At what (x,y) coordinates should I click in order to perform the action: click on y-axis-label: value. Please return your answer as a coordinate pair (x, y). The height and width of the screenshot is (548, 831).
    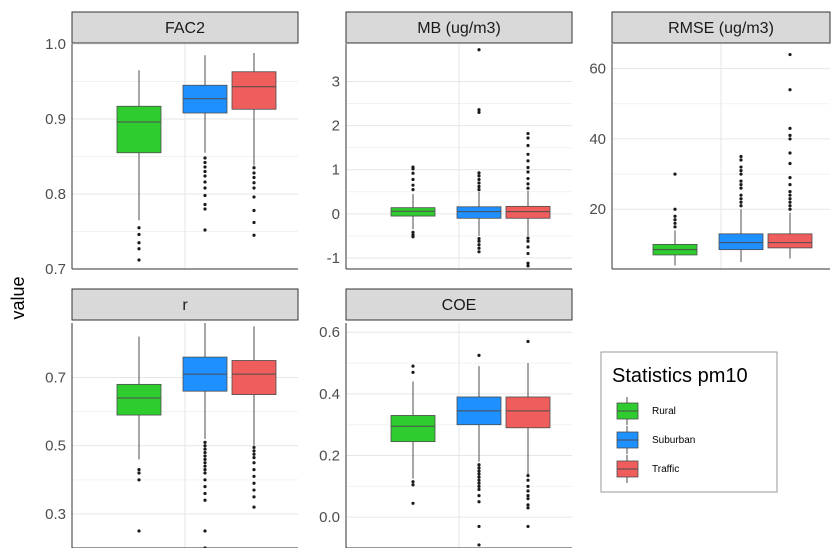
    Looking at the image, I should click on (18, 297).